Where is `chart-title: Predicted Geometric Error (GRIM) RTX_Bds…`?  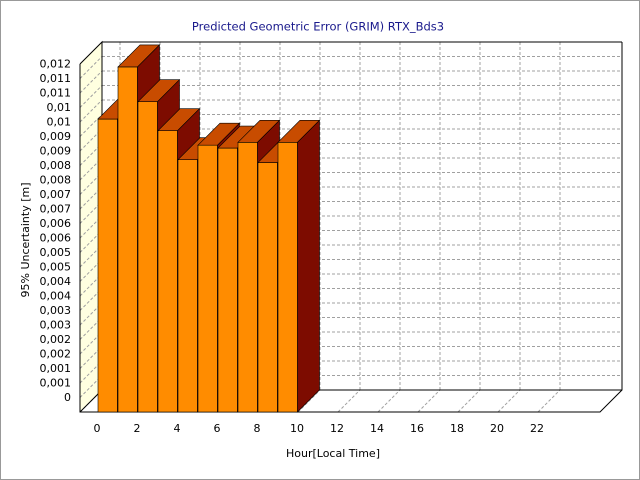
chart-title: Predicted Geometric Error (GRIM) RTX_Bds… is located at coordinates (318, 27).